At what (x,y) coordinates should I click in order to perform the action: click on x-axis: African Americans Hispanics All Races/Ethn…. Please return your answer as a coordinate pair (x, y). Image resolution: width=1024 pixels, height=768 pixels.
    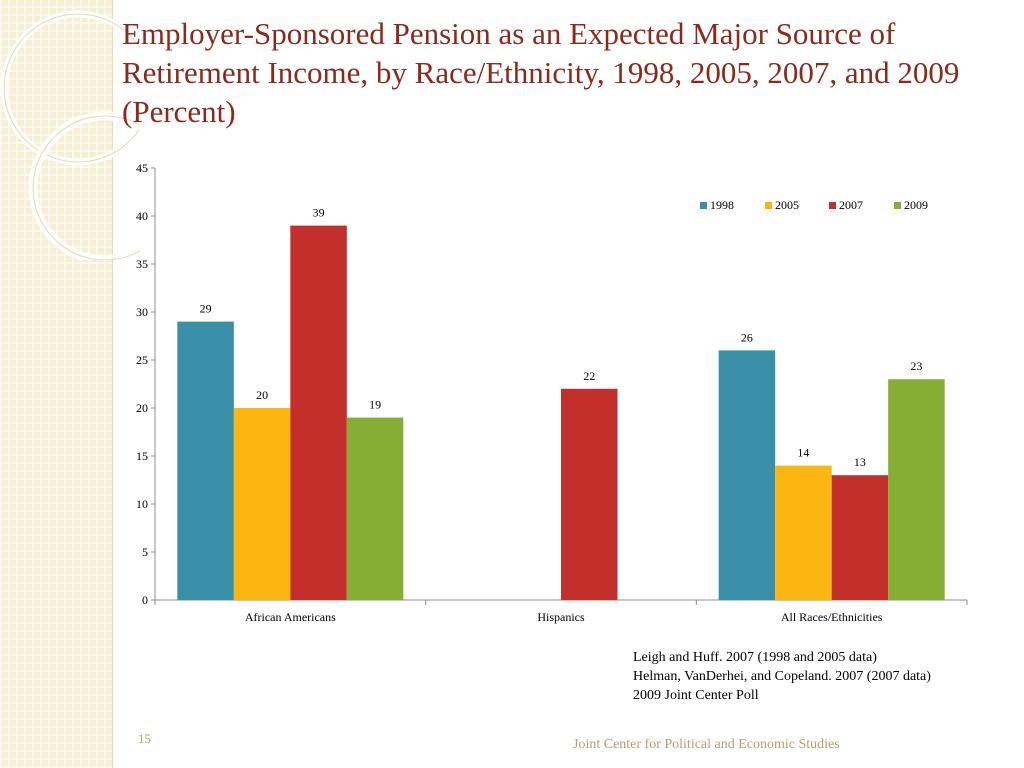
    Looking at the image, I should click on (561, 611).